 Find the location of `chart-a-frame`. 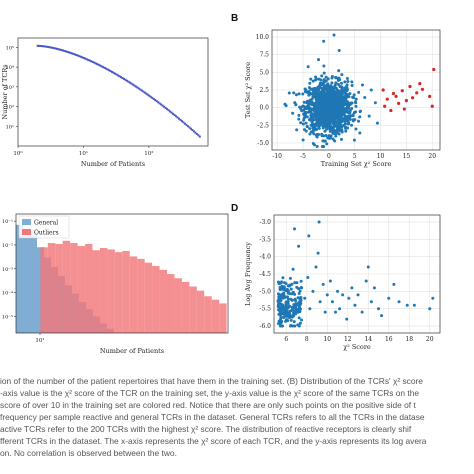

chart-a-frame is located at coordinates (113, 92).